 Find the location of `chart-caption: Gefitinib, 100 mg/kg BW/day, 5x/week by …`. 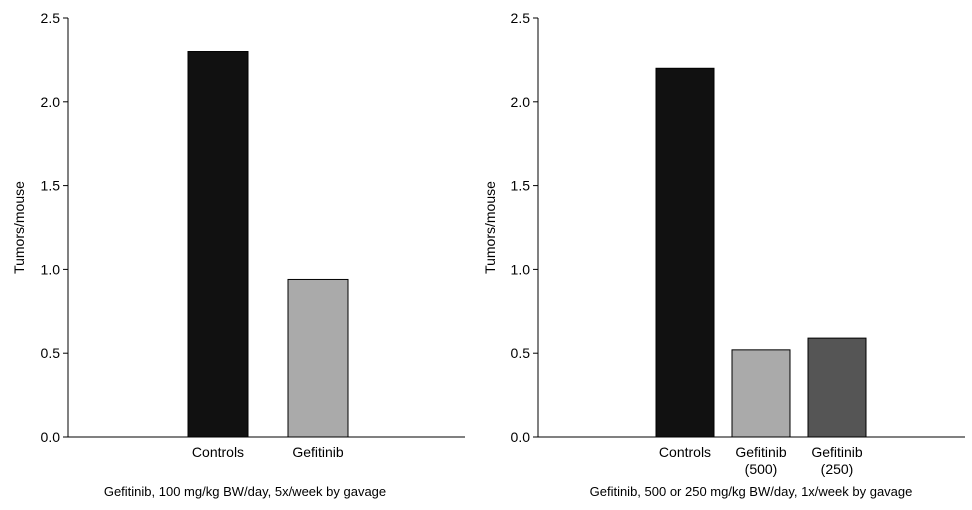

chart-caption: Gefitinib, 100 mg/kg BW/day, 5x/week by … is located at coordinates (245, 491).